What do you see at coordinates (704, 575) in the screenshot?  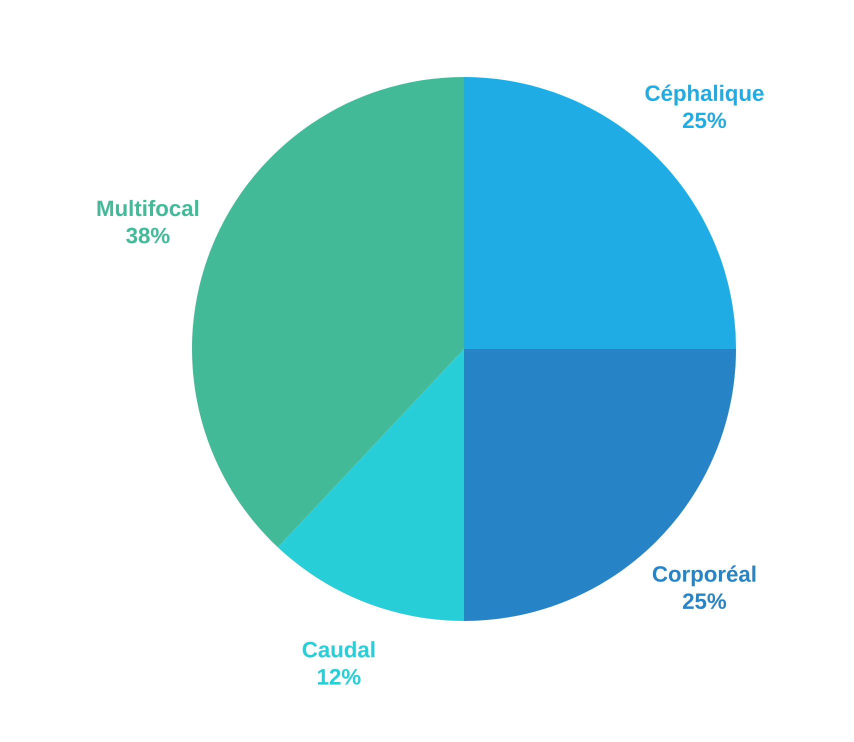 I see `slice-label: Corporéal` at bounding box center [704, 575].